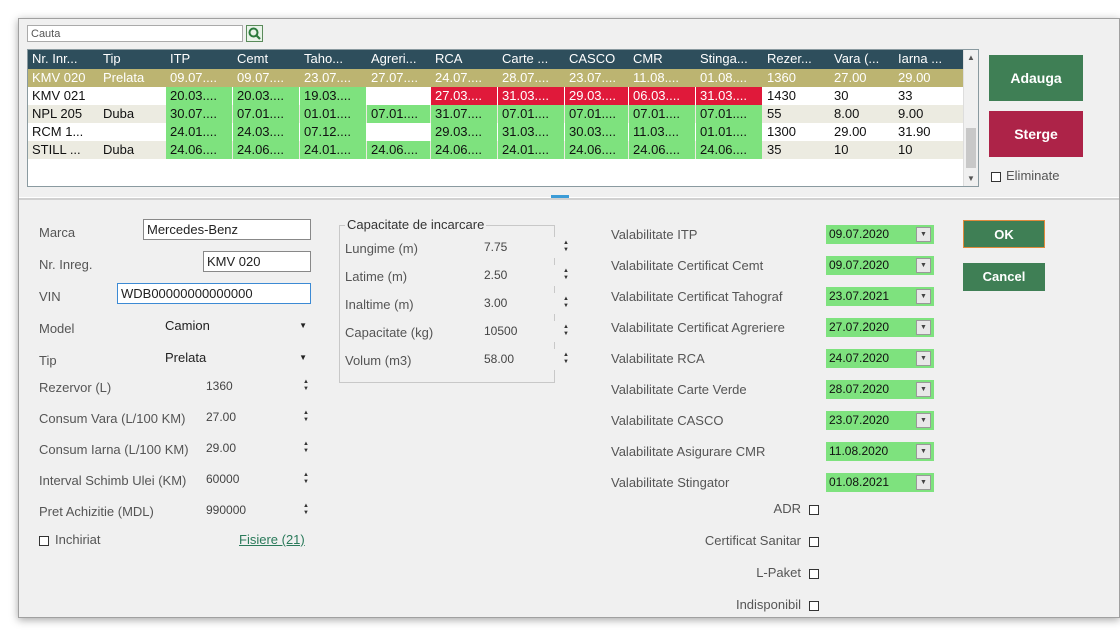 Image resolution: width=1120 pixels, height=633 pixels. Describe the element at coordinates (560, 196) in the screenshot. I see `splitter-grip` at that location.